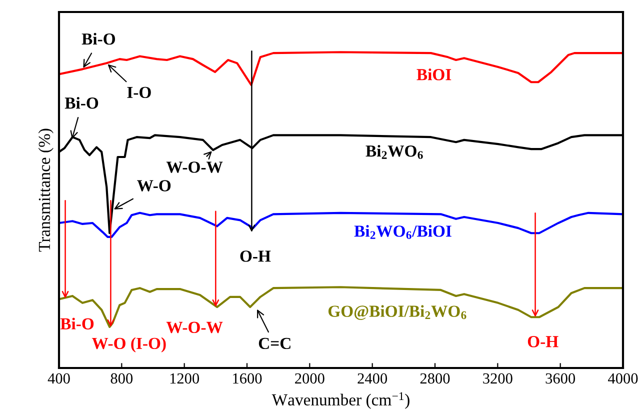 The height and width of the screenshot is (418, 643). Describe the element at coordinates (497, 378) in the screenshot. I see `x-tick-label: 3200` at that location.